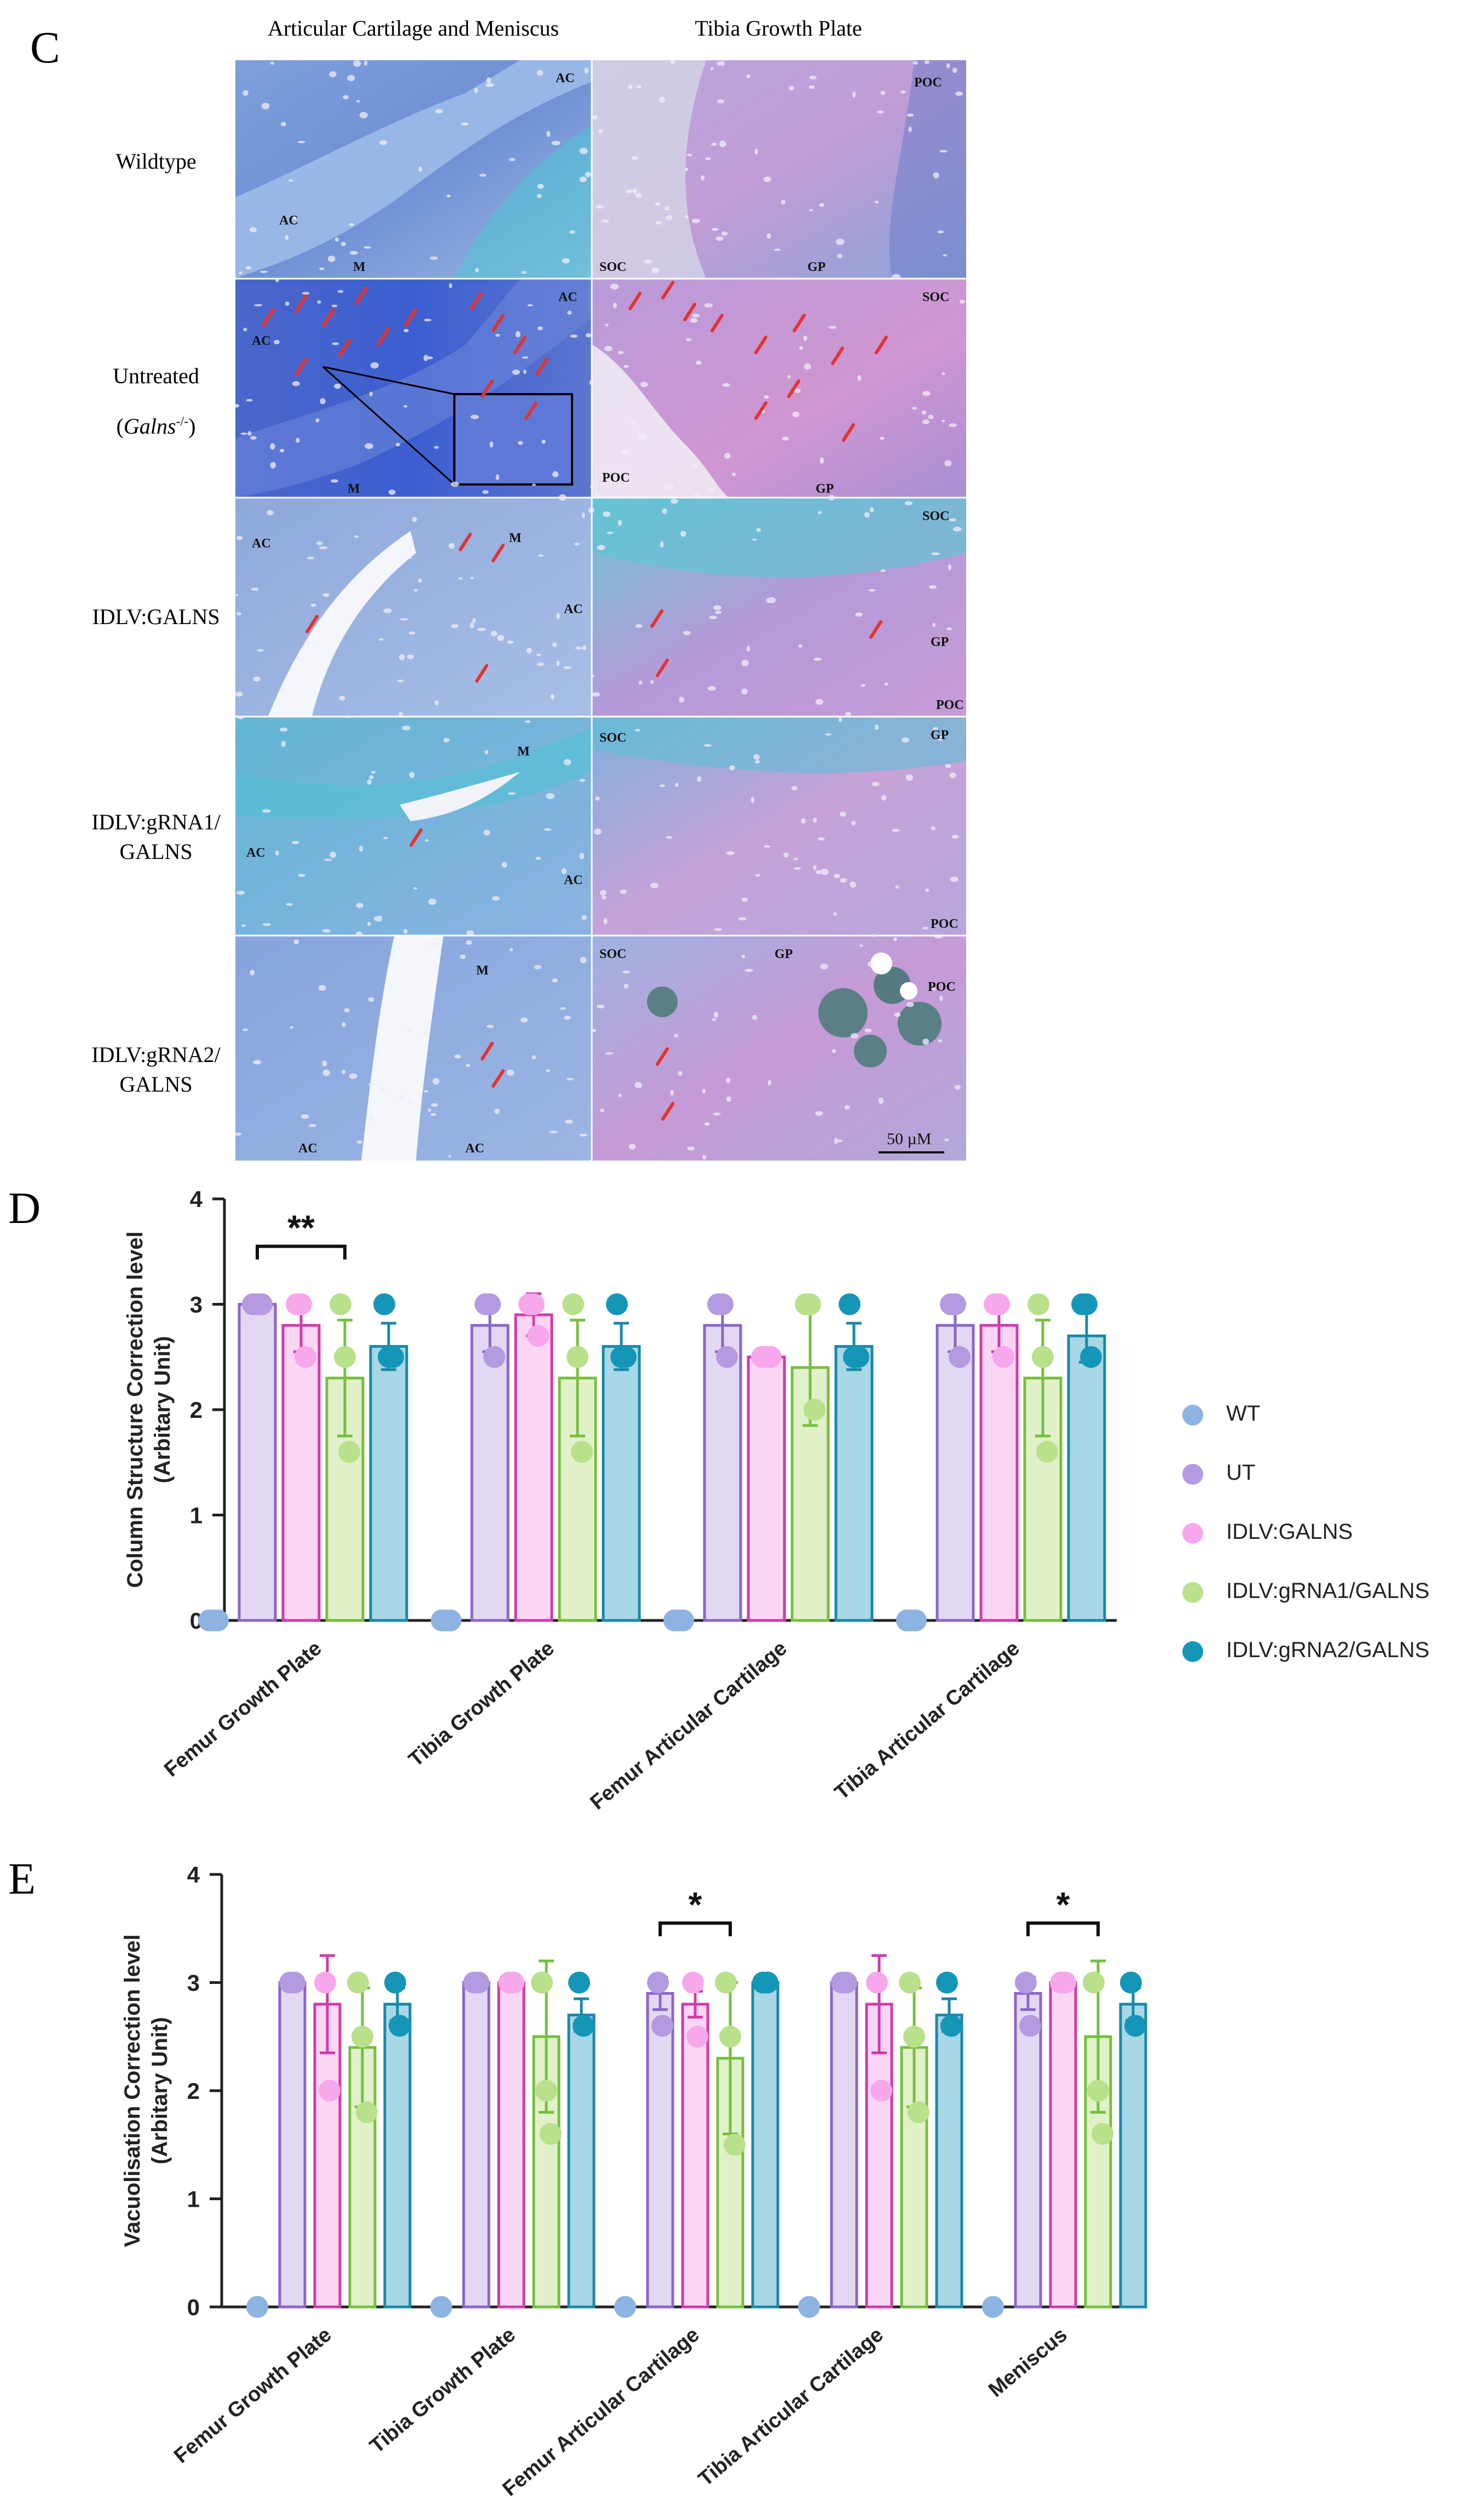 The image size is (1484, 2504). What do you see at coordinates (132, 2091) in the screenshot?
I see `y-axis-label-line: Vacuolisation Correction level` at bounding box center [132, 2091].